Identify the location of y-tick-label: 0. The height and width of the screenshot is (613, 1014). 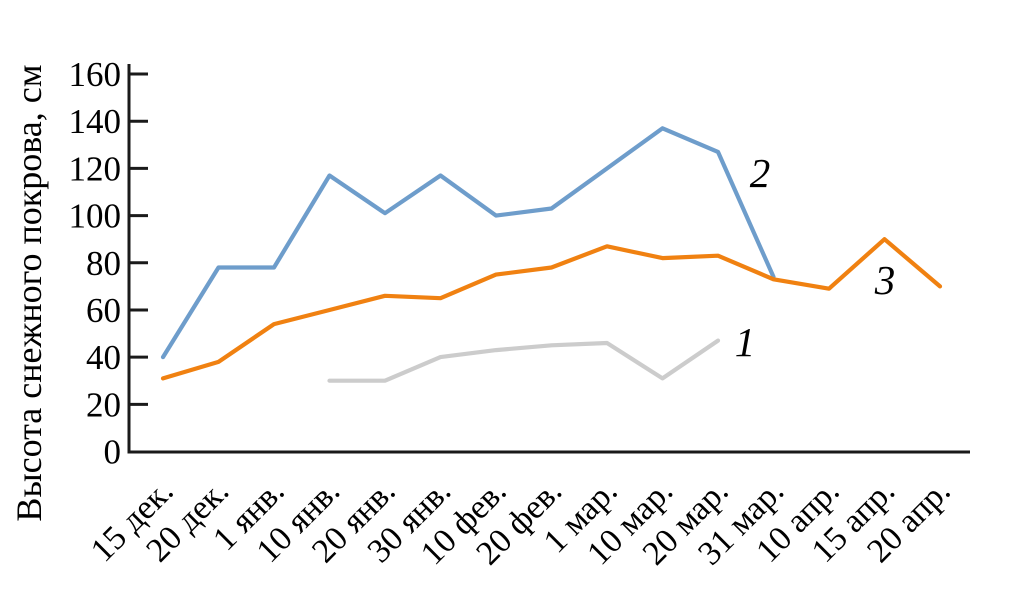
(113, 452).